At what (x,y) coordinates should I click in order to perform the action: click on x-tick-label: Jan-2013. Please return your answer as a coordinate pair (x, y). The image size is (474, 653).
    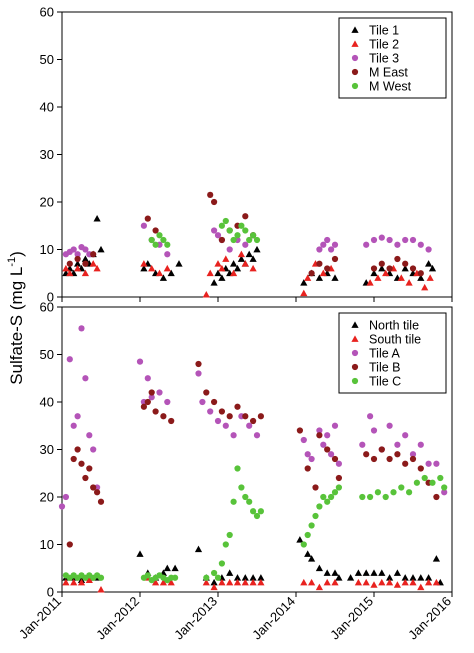
    Looking at the image, I should click on (195, 618).